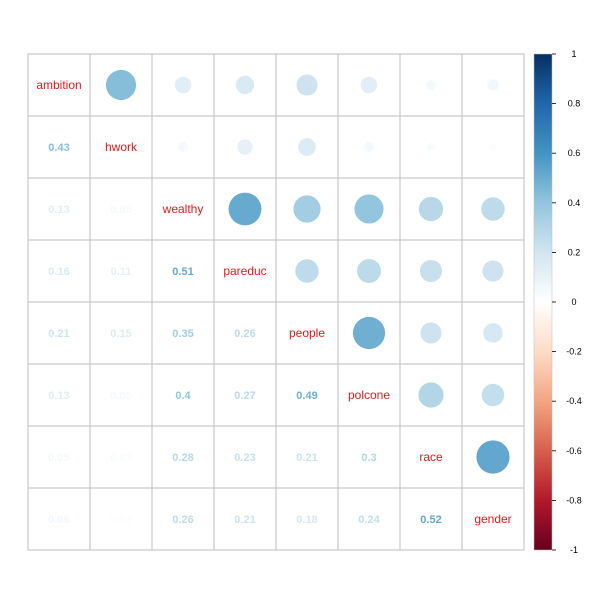  I want to click on variable-label-pareduc: pareduc, so click(244, 271).